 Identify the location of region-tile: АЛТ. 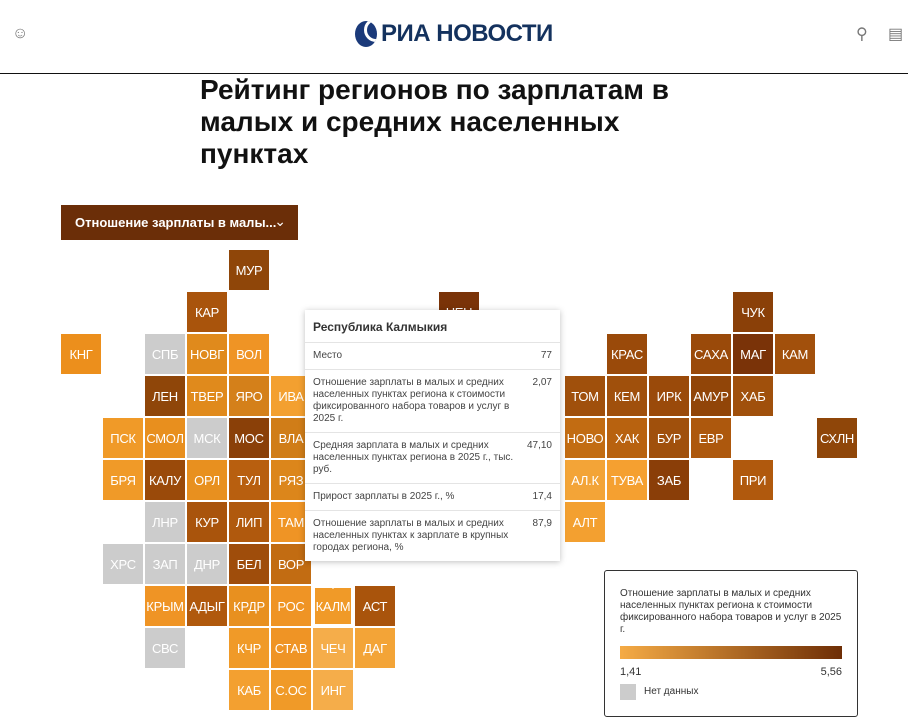
(585, 522).